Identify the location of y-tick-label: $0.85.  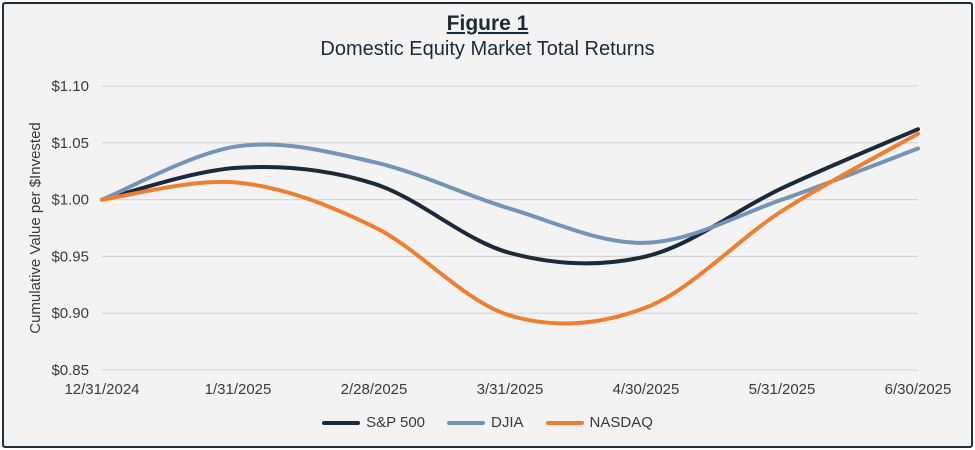
(70, 370).